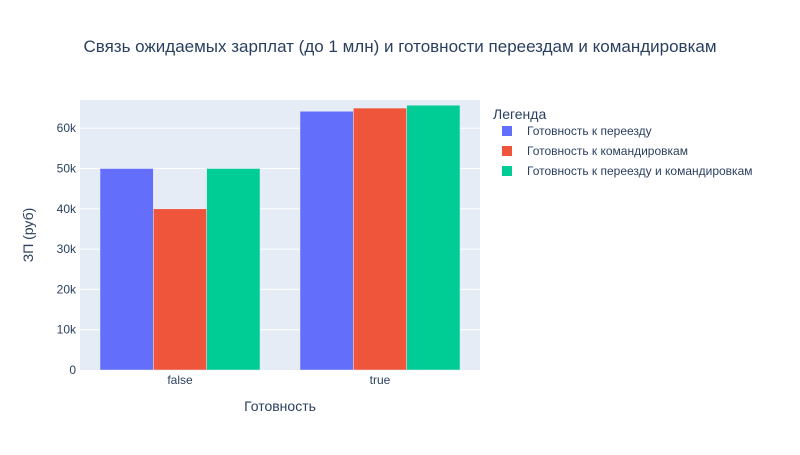  I want to click on legend-label: Готовность к командировкам, so click(607, 151).